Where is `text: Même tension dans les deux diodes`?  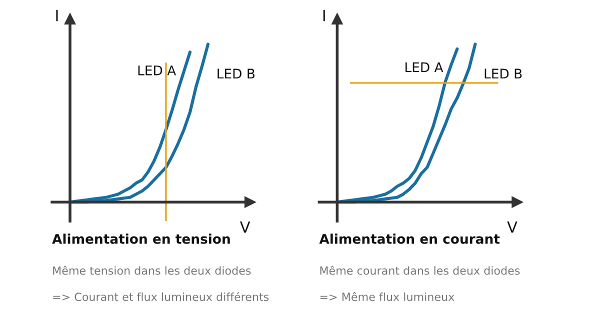 text: Même tension dans les deux diodes is located at coordinates (152, 270).